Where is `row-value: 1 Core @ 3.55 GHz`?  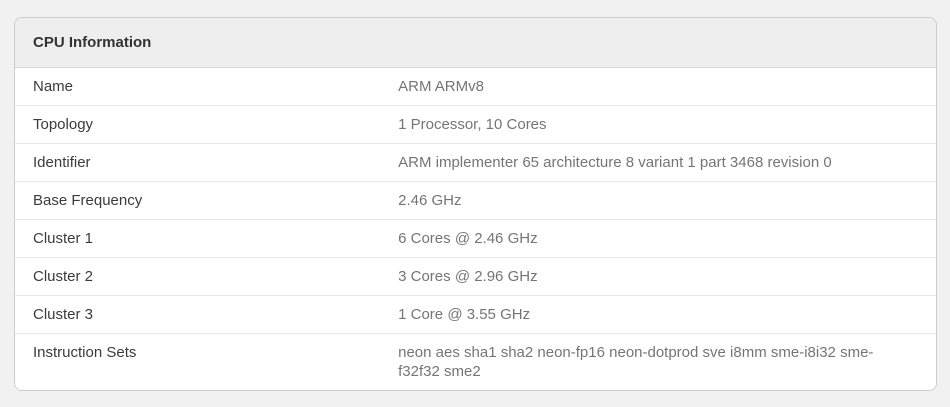 row-value: 1 Core @ 3.55 GHz is located at coordinates (464, 314).